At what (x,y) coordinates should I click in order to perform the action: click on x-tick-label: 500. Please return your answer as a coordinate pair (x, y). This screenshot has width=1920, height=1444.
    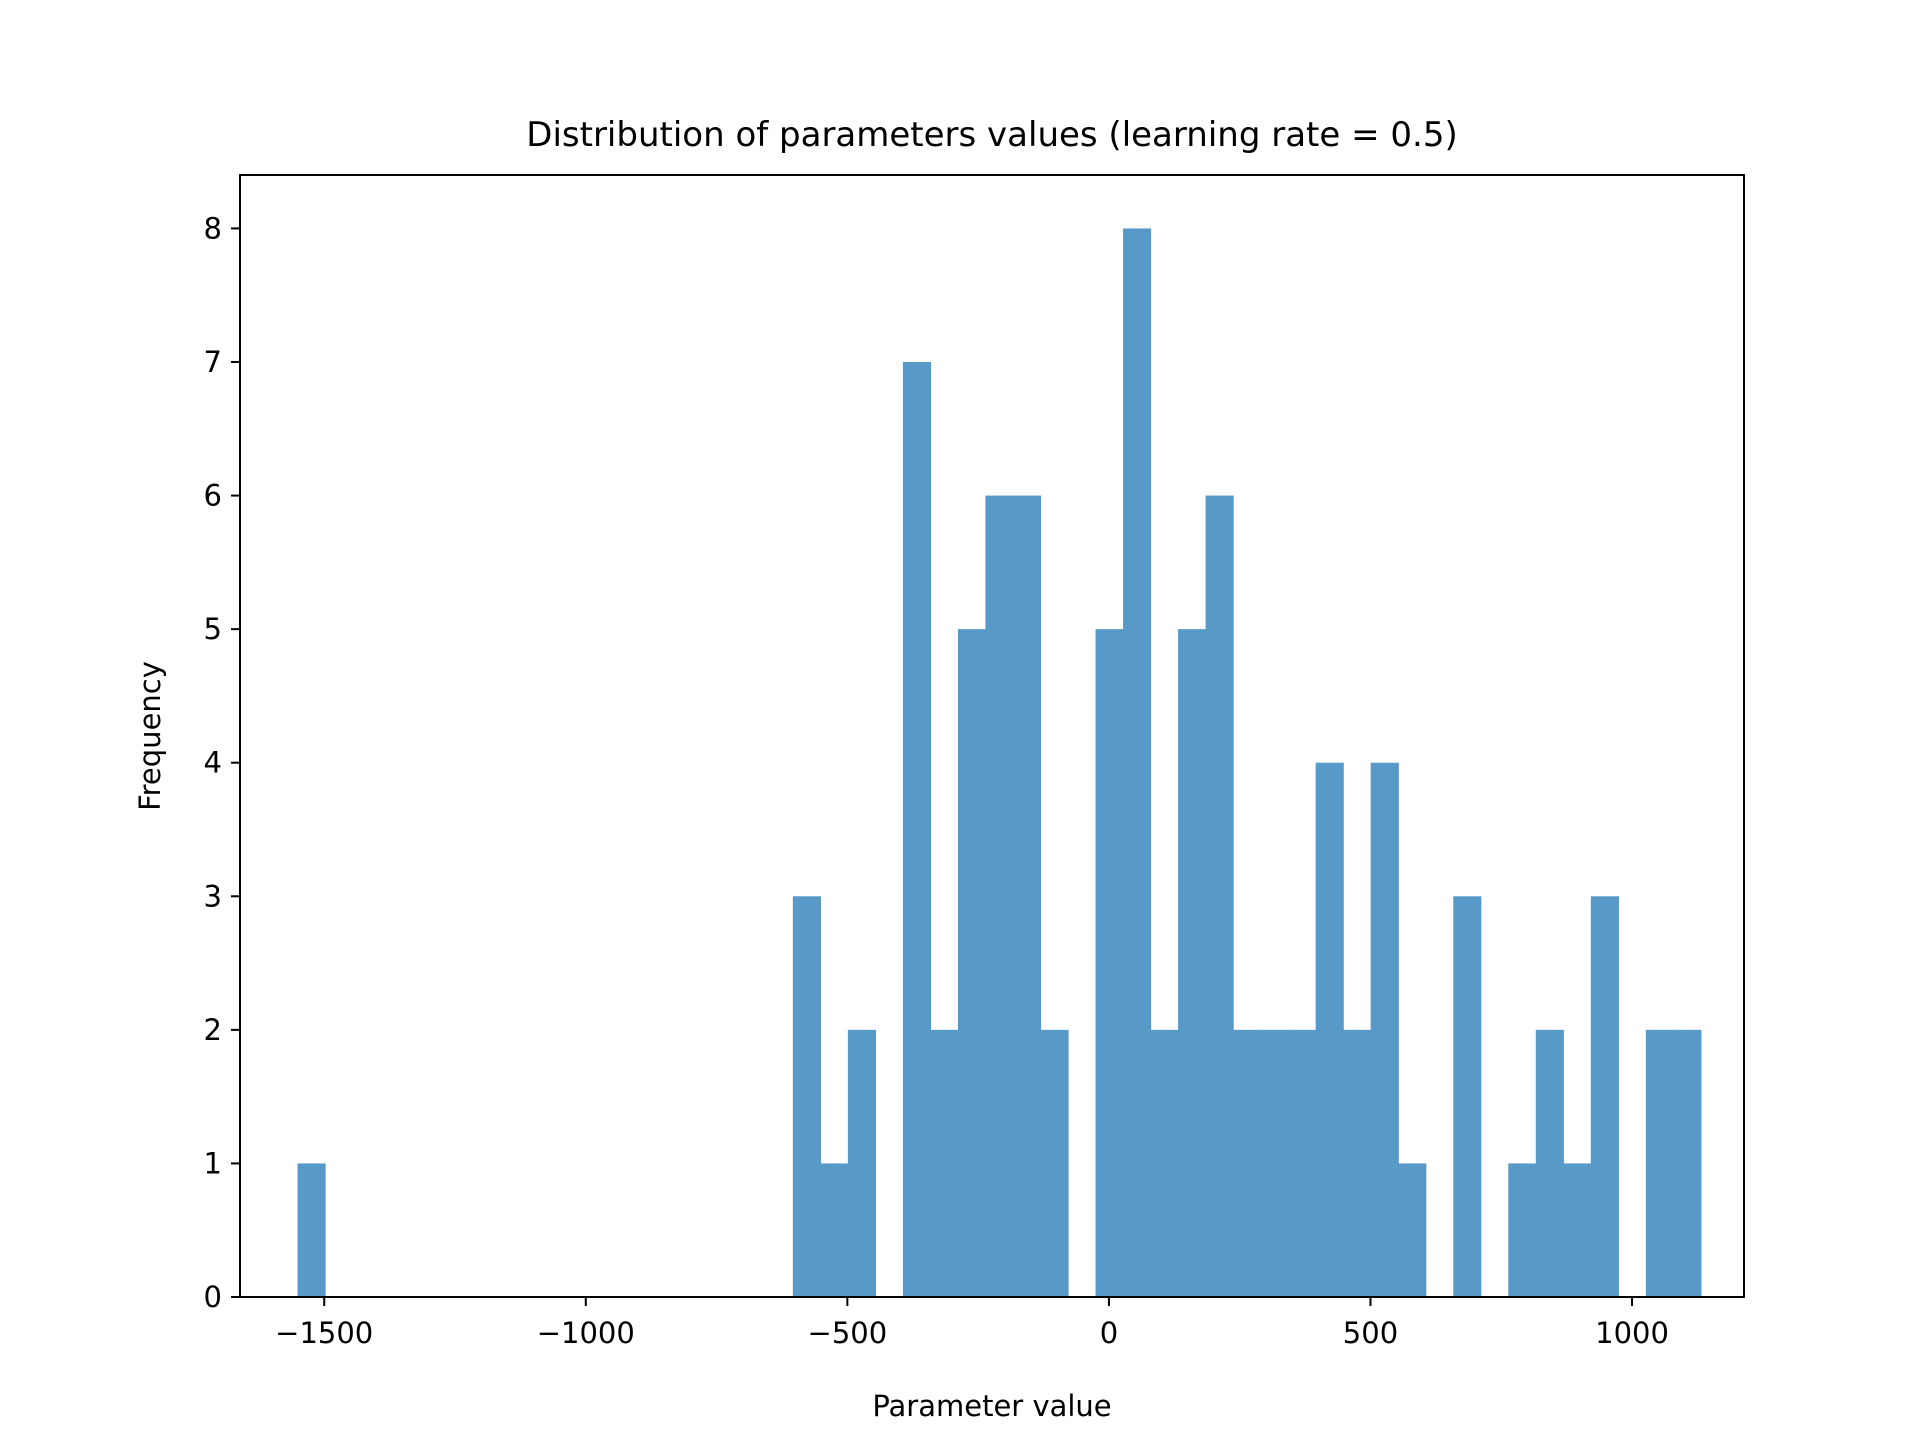
    Looking at the image, I should click on (1370, 1333).